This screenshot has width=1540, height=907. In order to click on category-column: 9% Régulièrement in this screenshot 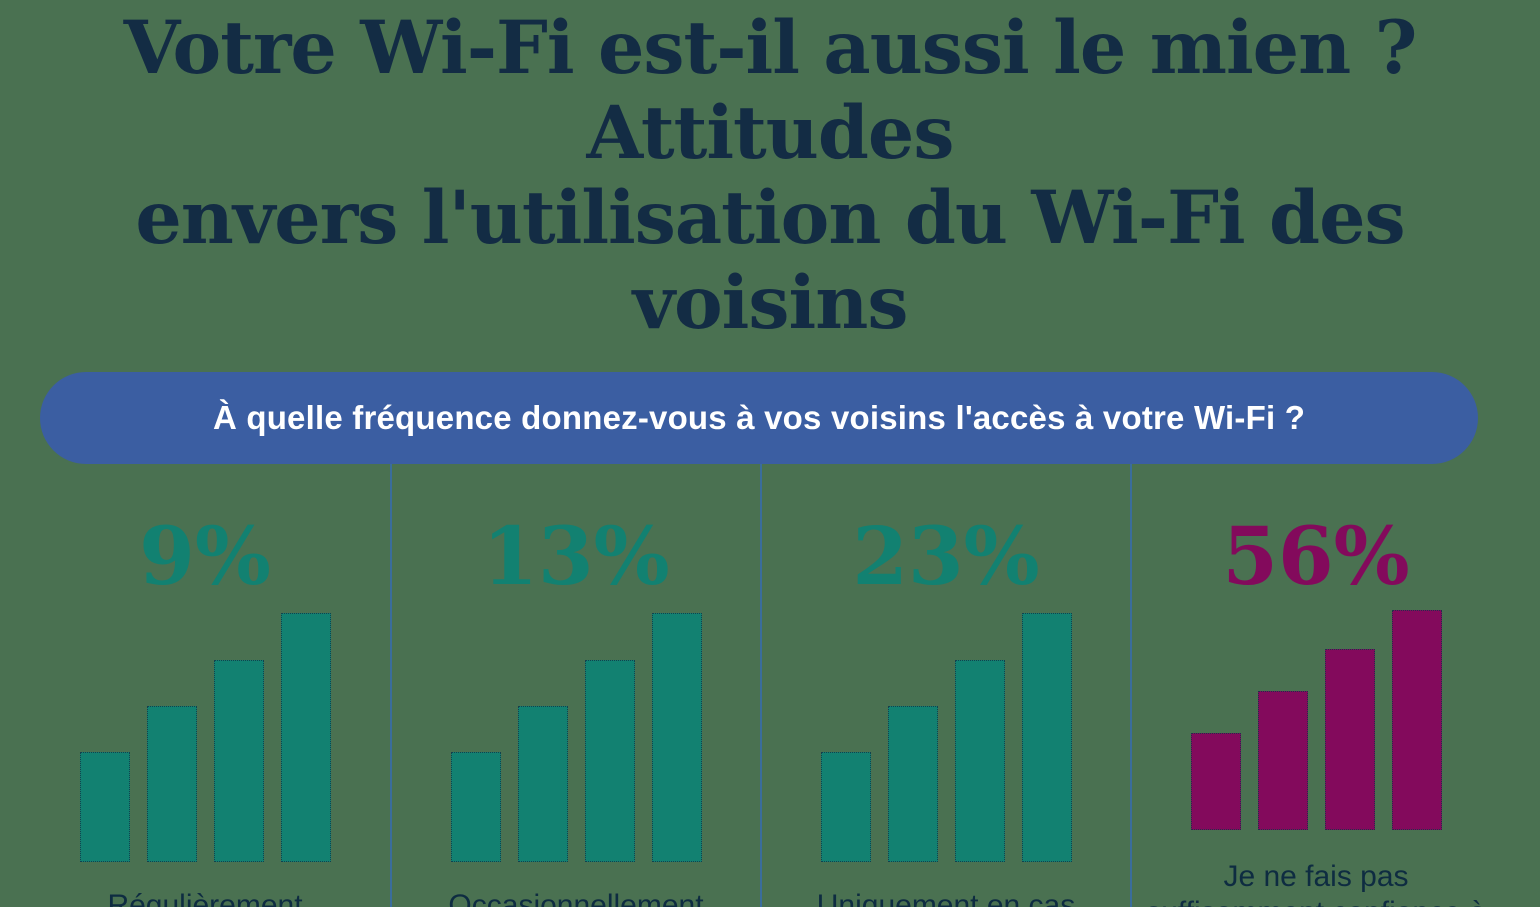, I will do `click(205, 685)`.